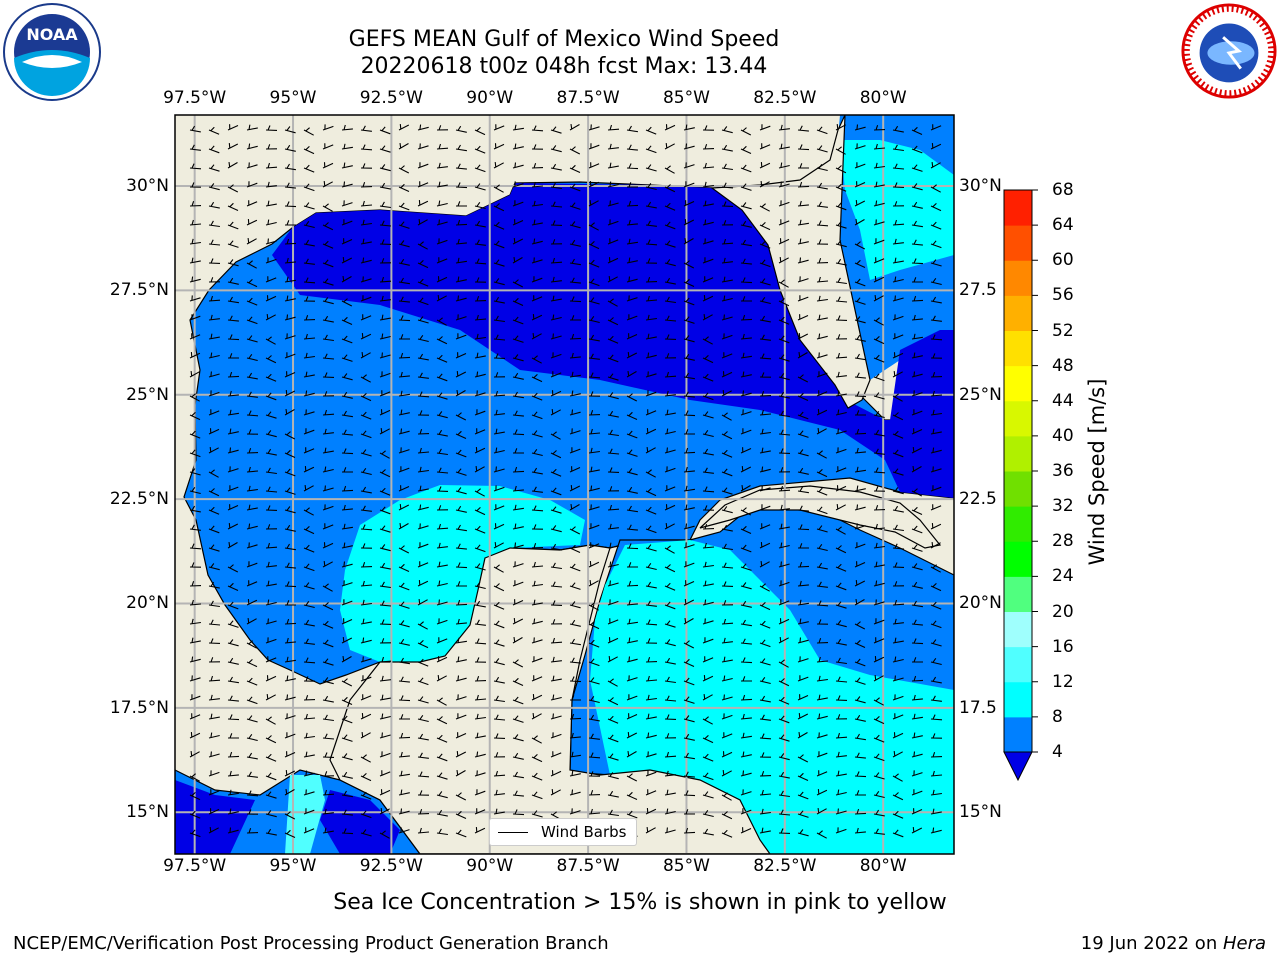 Image resolution: width=1280 pixels, height=960 pixels. Describe the element at coordinates (1063, 295) in the screenshot. I see `colorbar-label-13: 56` at that location.